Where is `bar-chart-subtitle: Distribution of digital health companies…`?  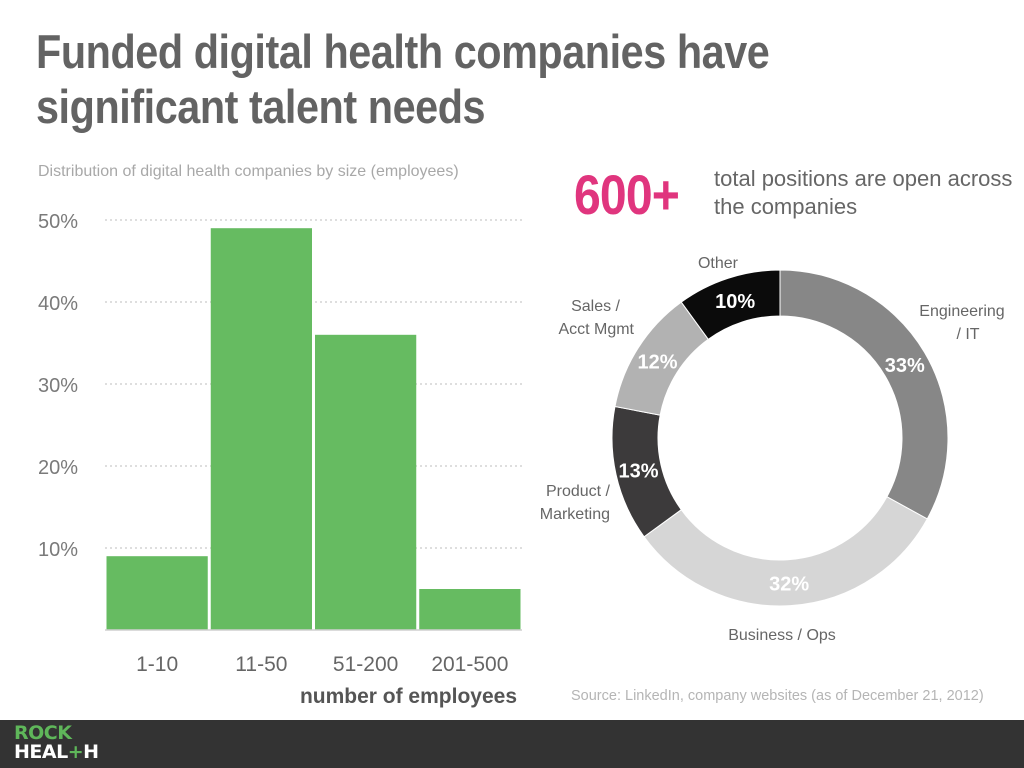 bar-chart-subtitle: Distribution of digital health companies… is located at coordinates (248, 171).